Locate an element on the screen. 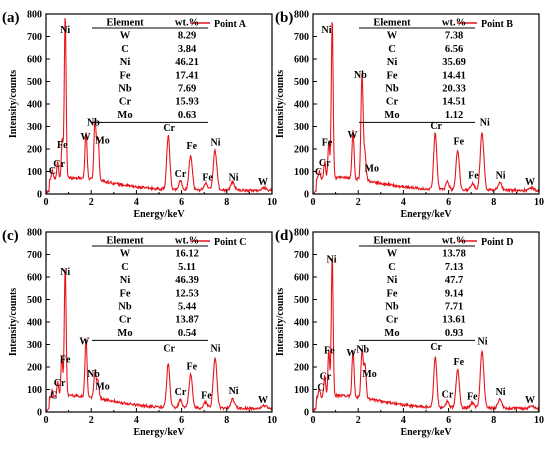 This screenshot has height=451, width=550. table-cell-wt: 47.7 is located at coordinates (454, 280).